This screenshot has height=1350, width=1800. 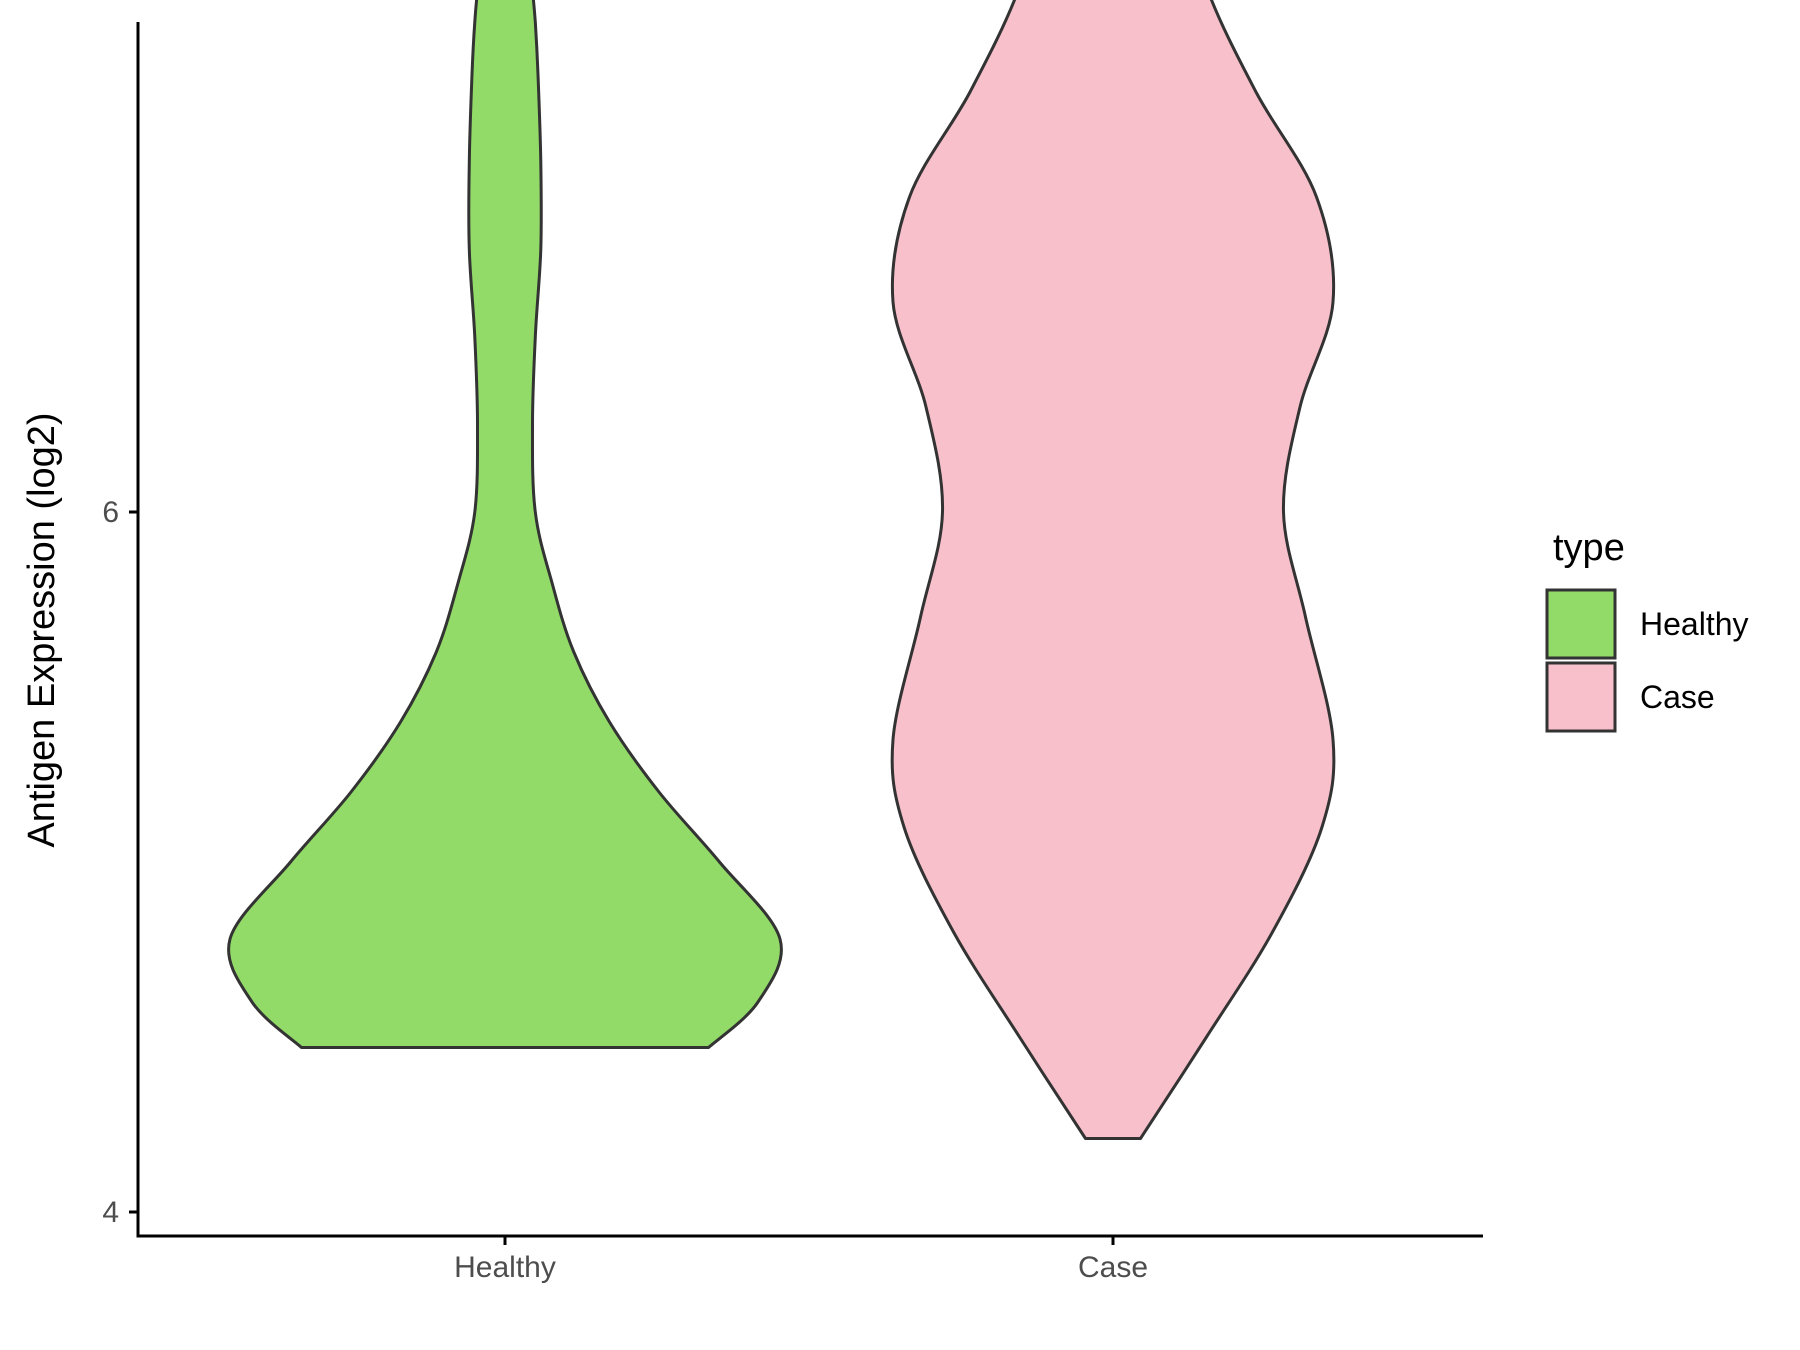 What do you see at coordinates (1581, 624) in the screenshot?
I see `legend-swatch-healthy` at bounding box center [1581, 624].